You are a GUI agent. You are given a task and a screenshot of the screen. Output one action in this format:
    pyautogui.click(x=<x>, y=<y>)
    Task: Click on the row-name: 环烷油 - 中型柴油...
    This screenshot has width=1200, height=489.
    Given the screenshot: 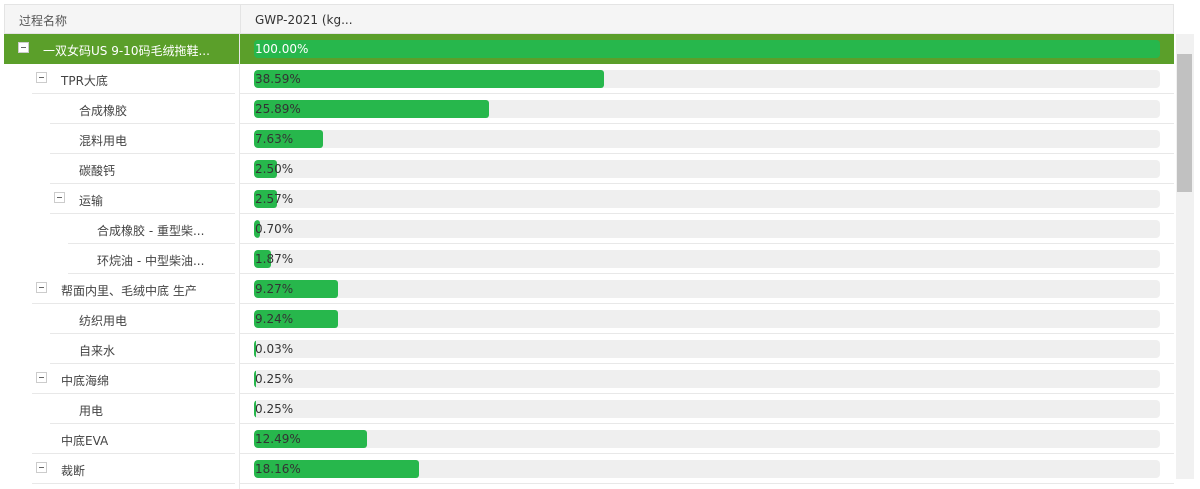 What is the action you would take?
    pyautogui.click(x=151, y=261)
    